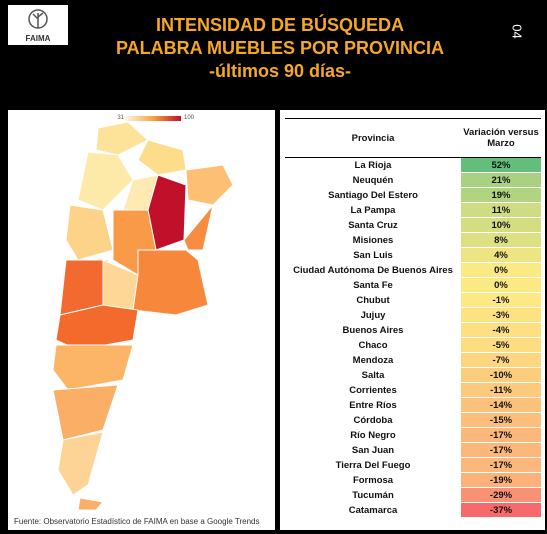 The height and width of the screenshot is (534, 547). What do you see at coordinates (501, 375) in the screenshot?
I see `change: -10%` at bounding box center [501, 375].